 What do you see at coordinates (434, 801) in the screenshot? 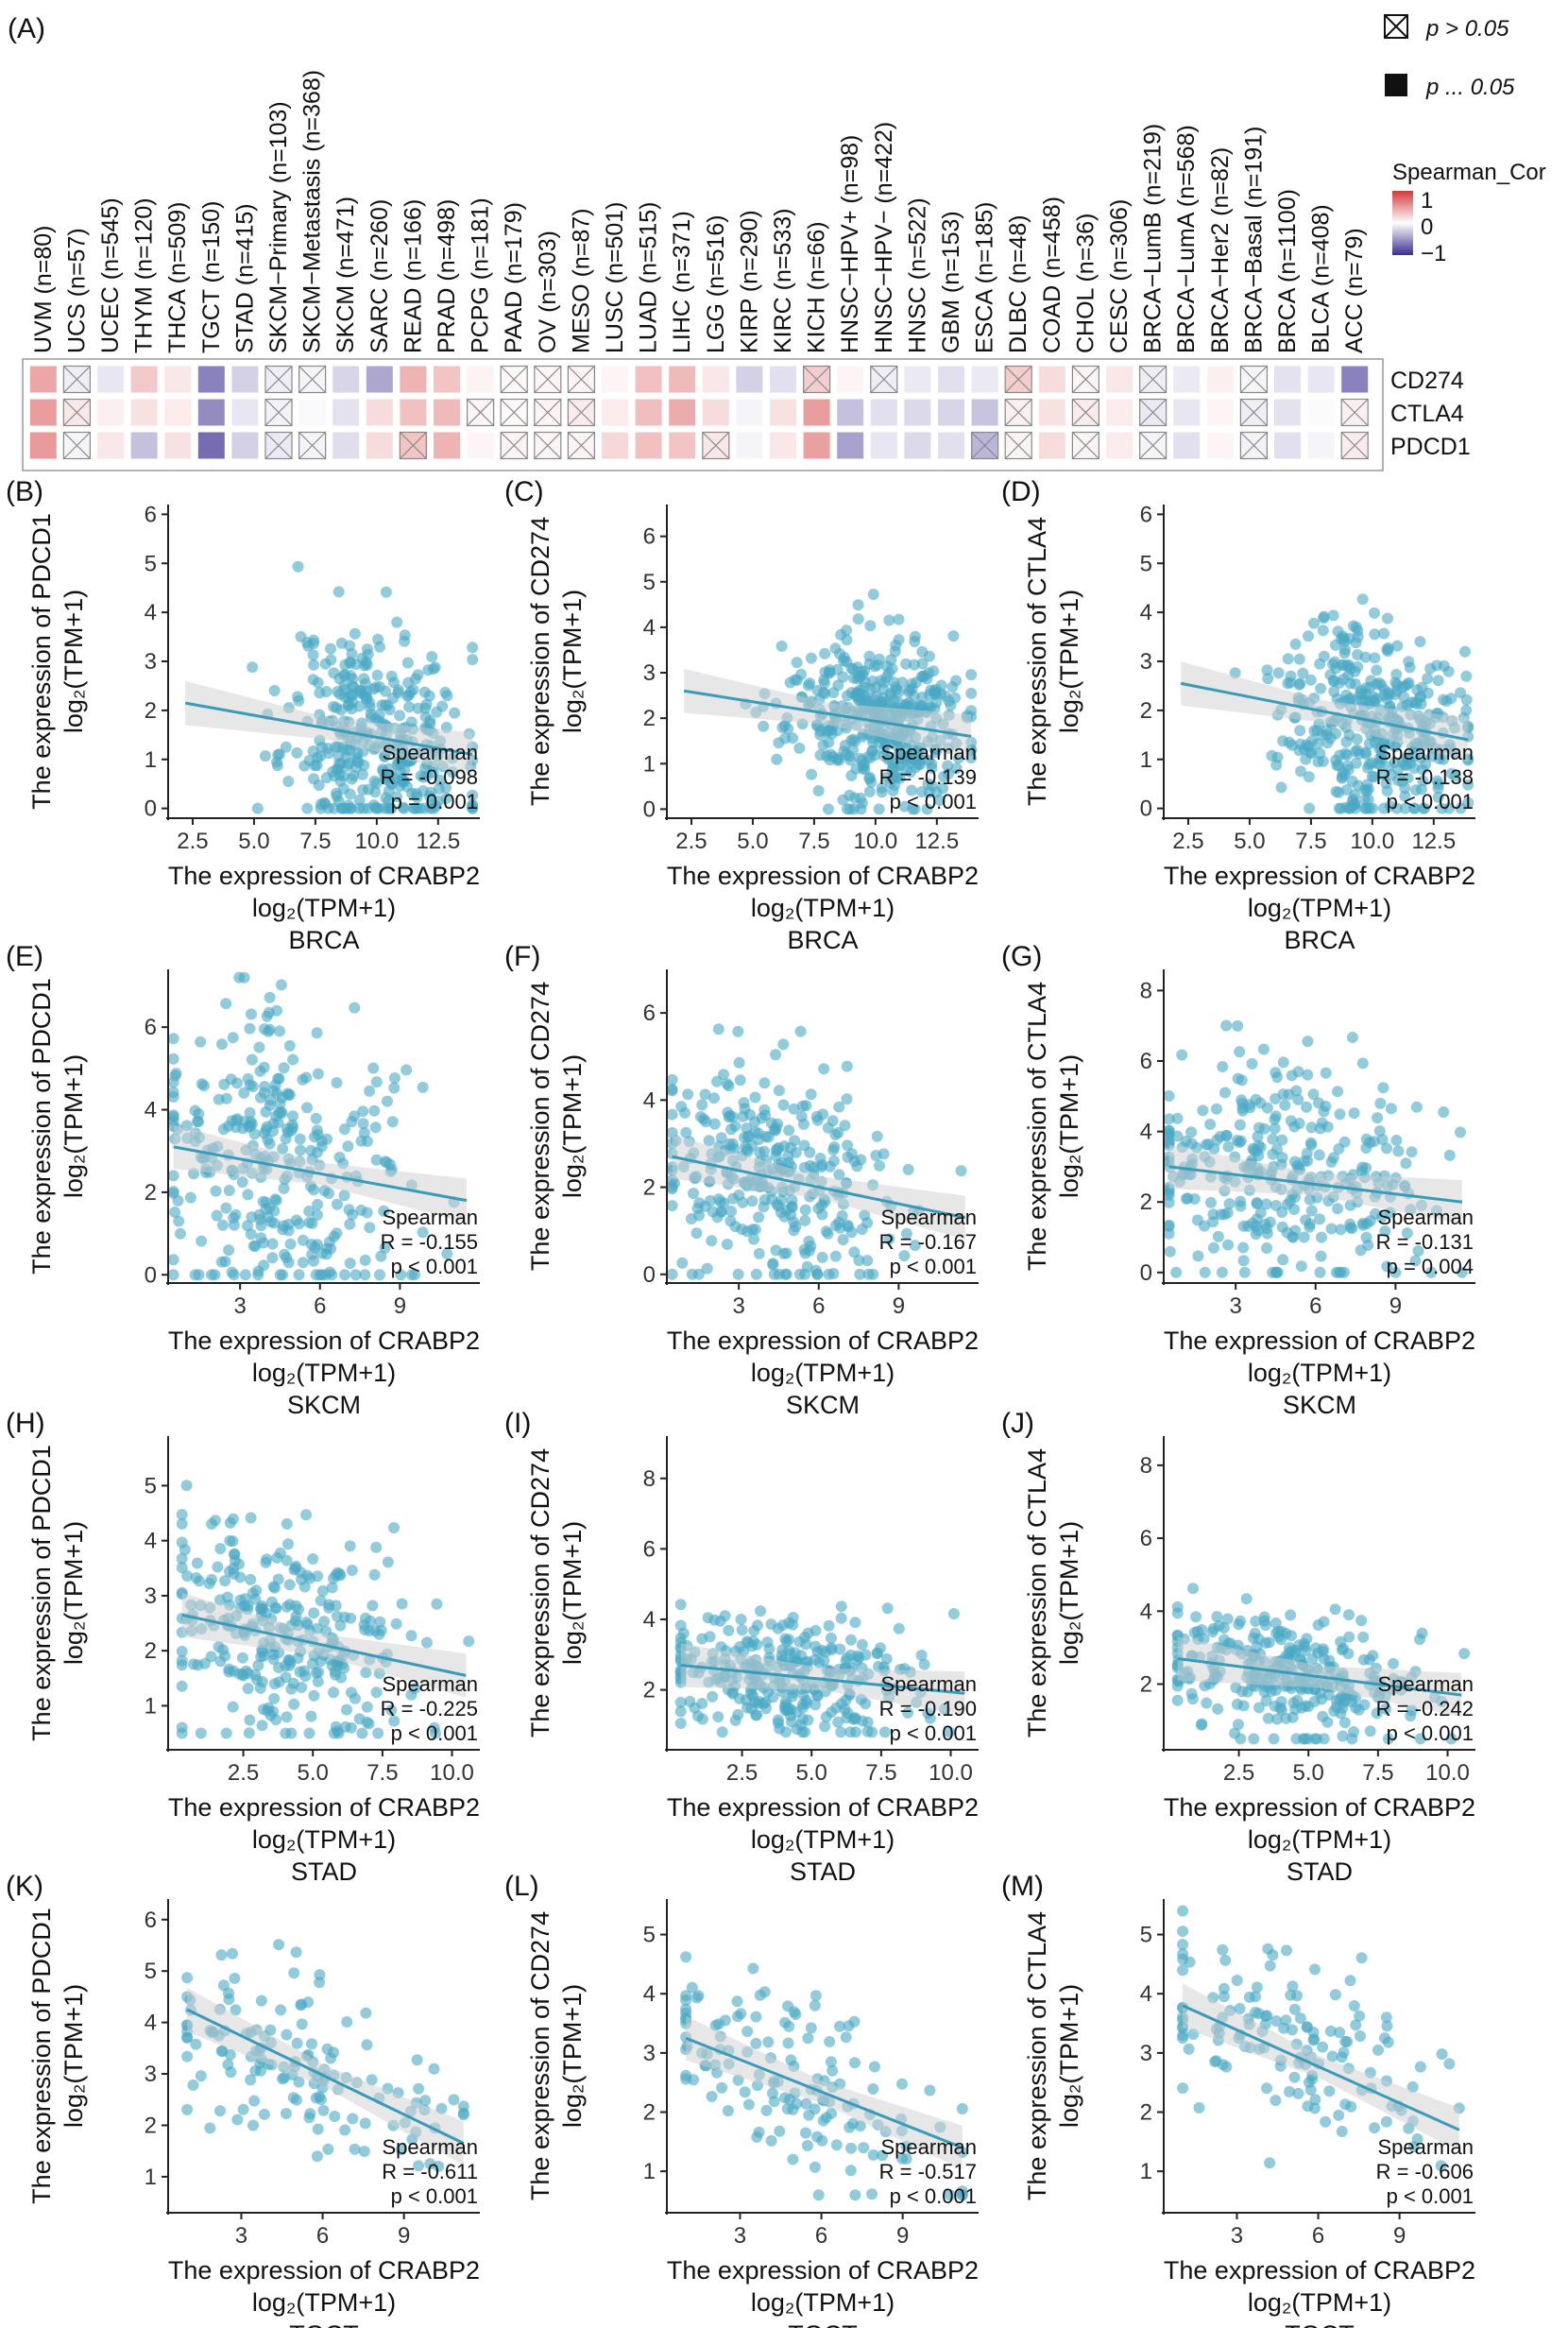
I see `stat-p: p = 0.001` at bounding box center [434, 801].